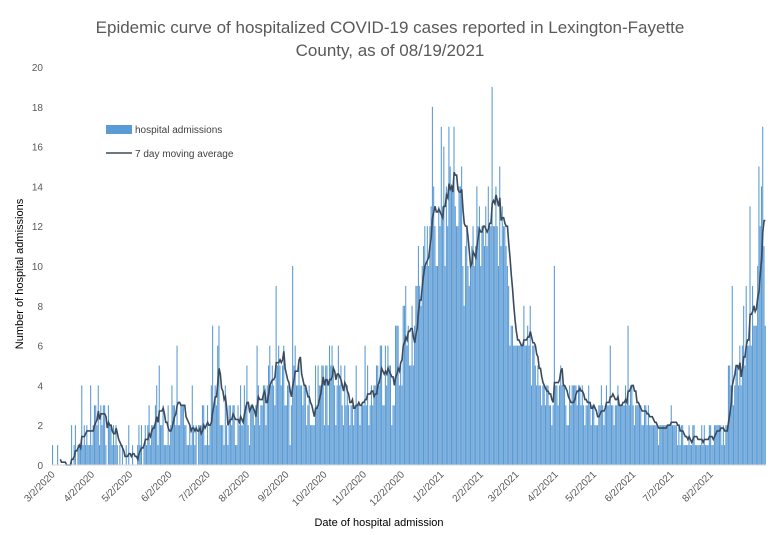 The height and width of the screenshot is (535, 773). What do you see at coordinates (195, 487) in the screenshot?
I see `x-tick-label: 7/2/2020` at bounding box center [195, 487].